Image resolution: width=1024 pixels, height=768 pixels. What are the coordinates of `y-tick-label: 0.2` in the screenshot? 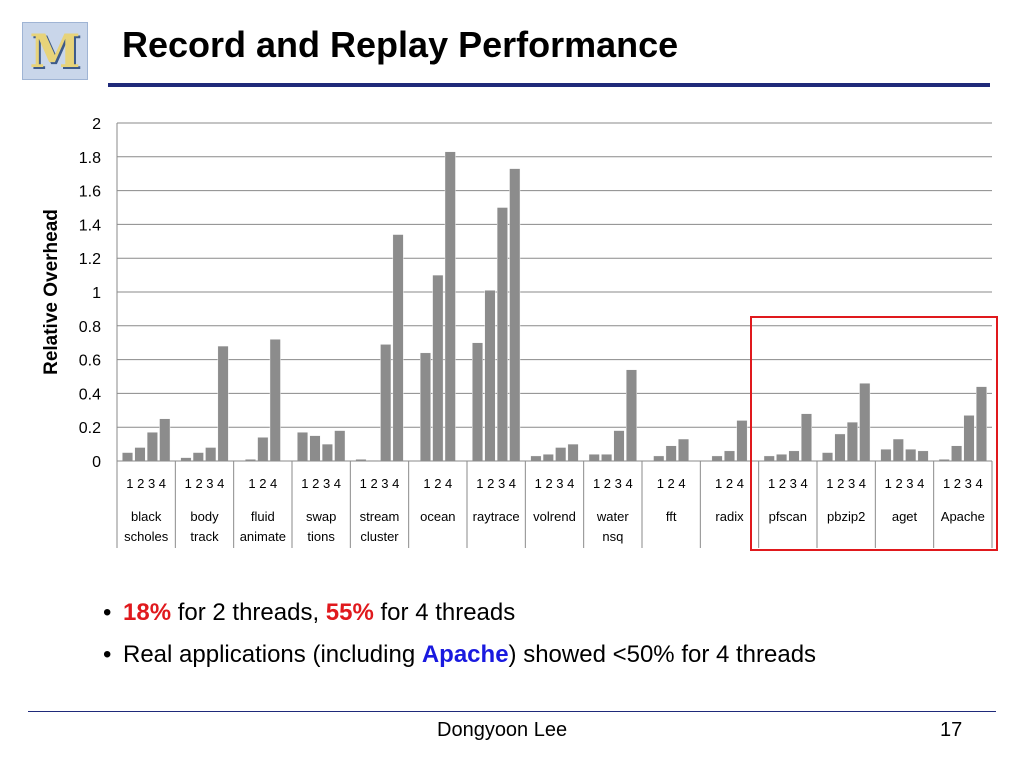 It's located at (90, 428).